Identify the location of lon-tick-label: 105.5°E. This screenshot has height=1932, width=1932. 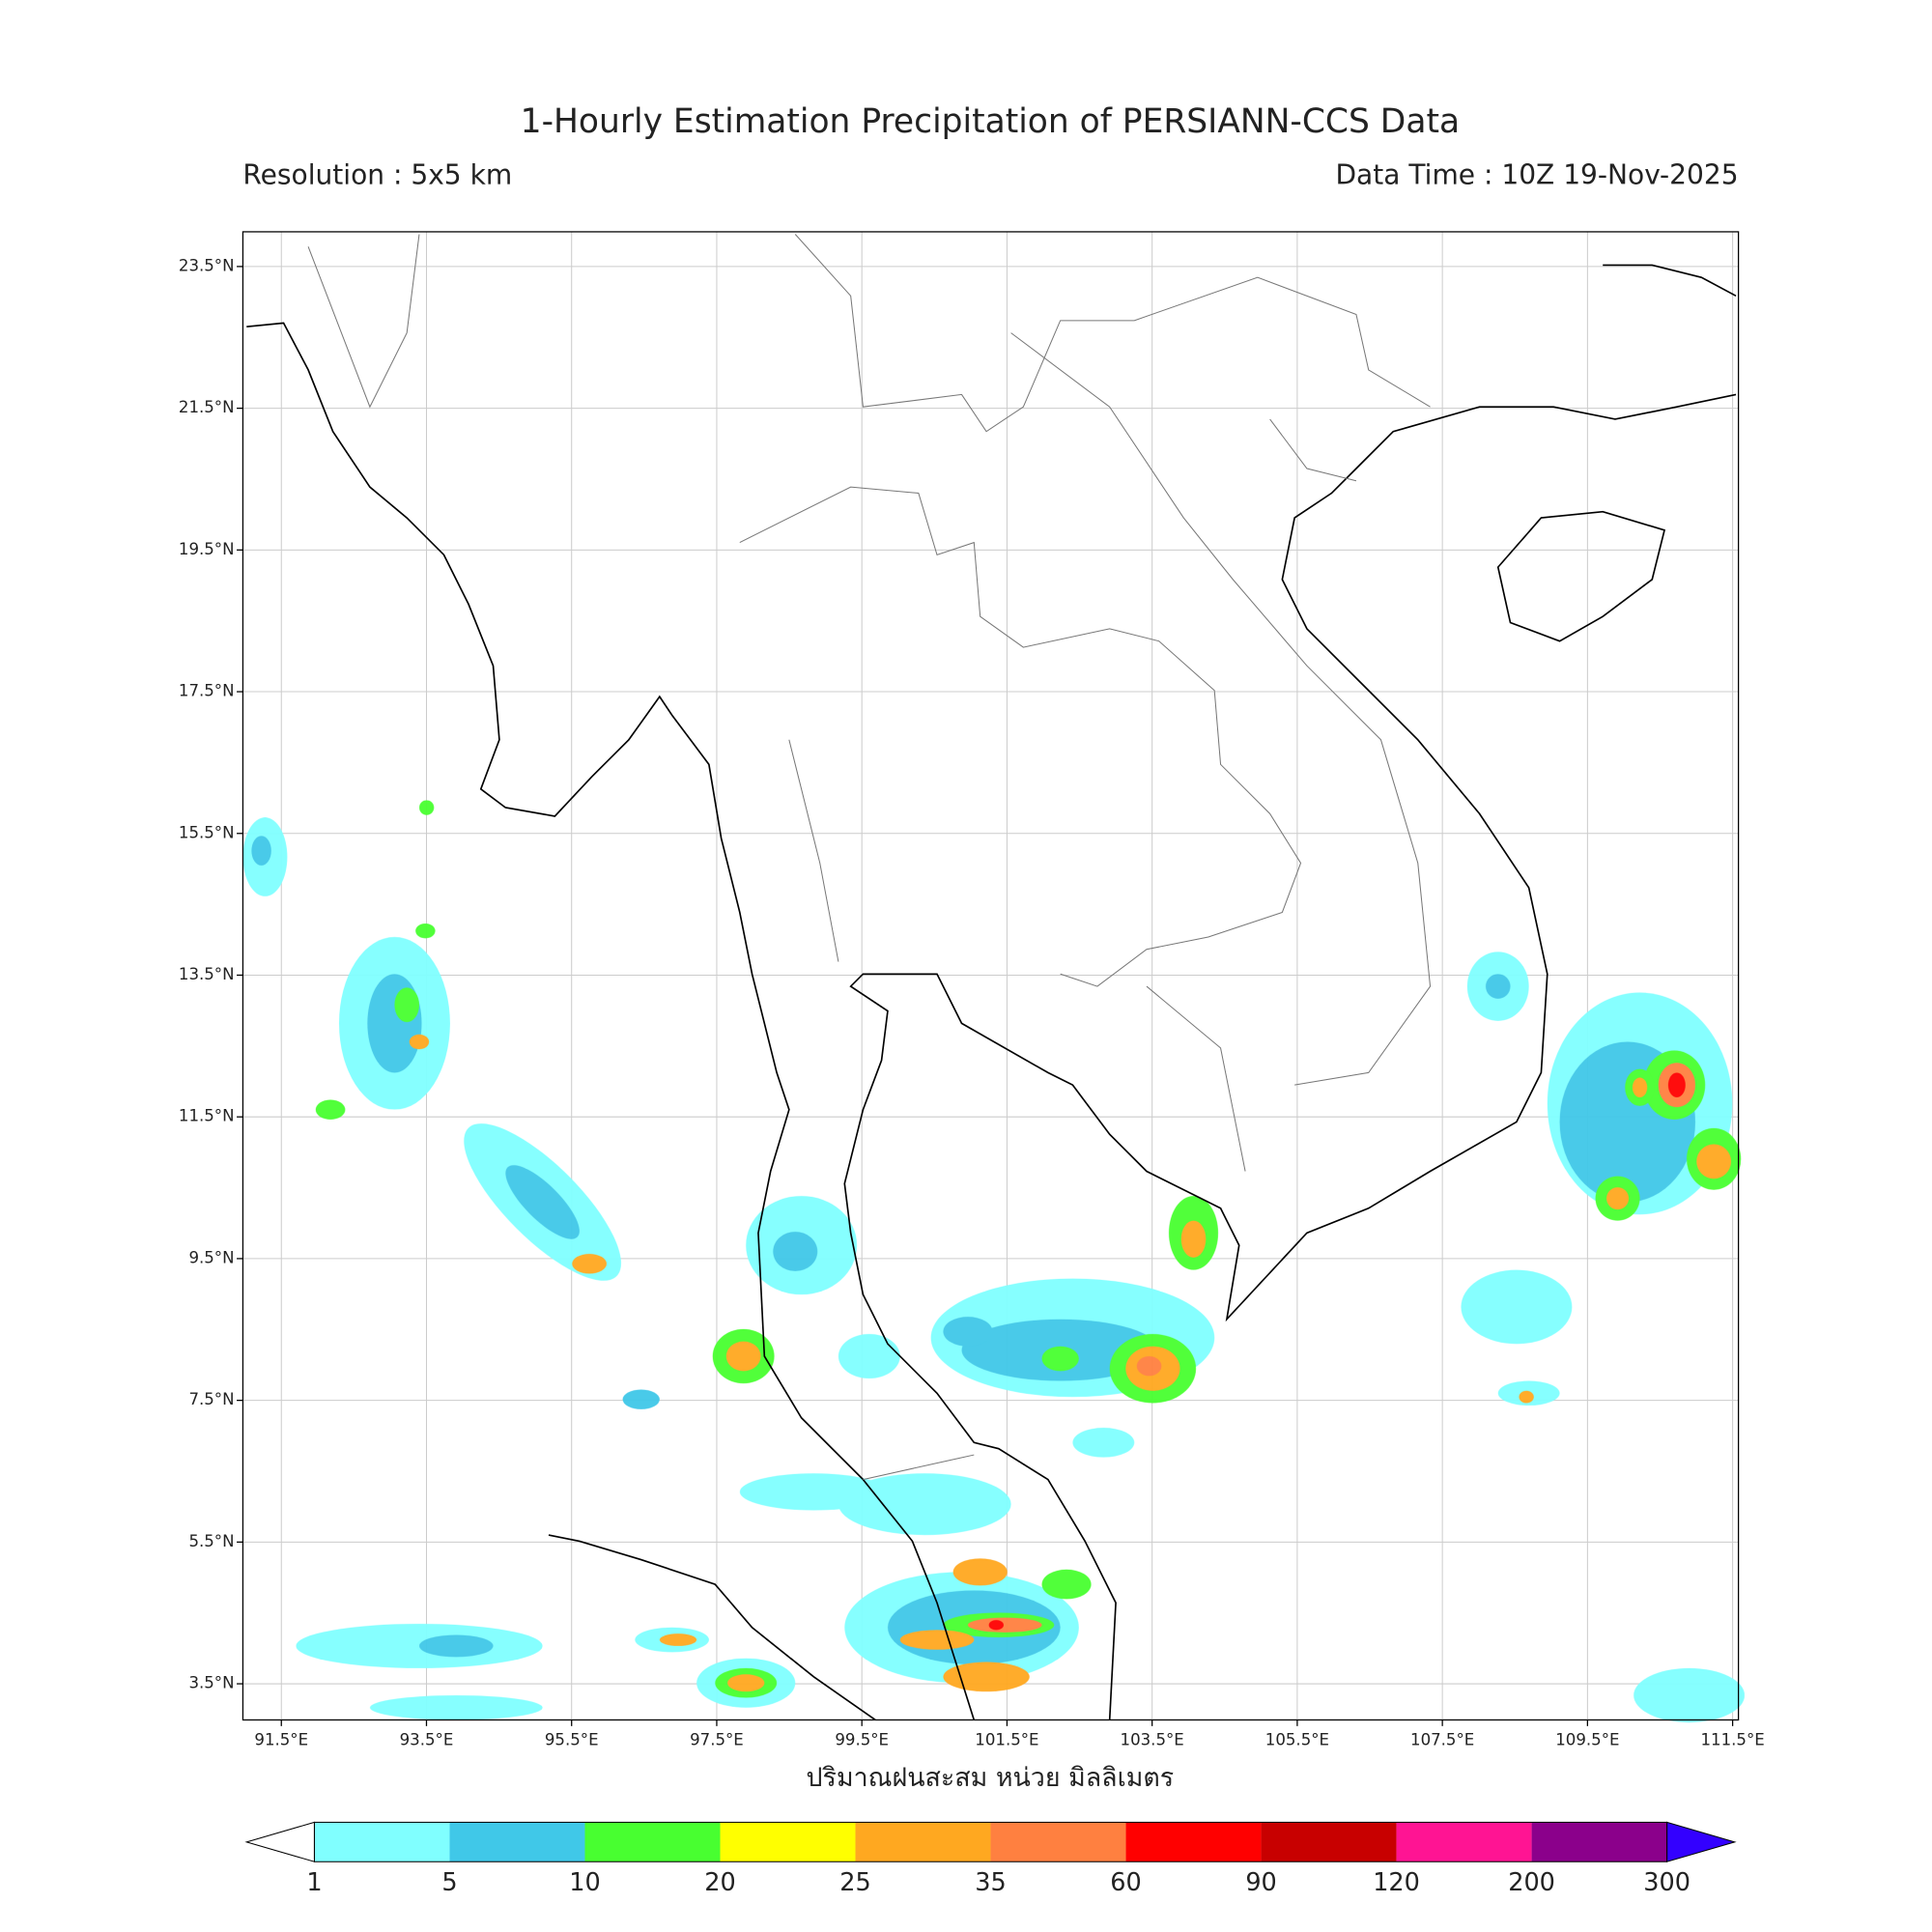
(1297, 1740).